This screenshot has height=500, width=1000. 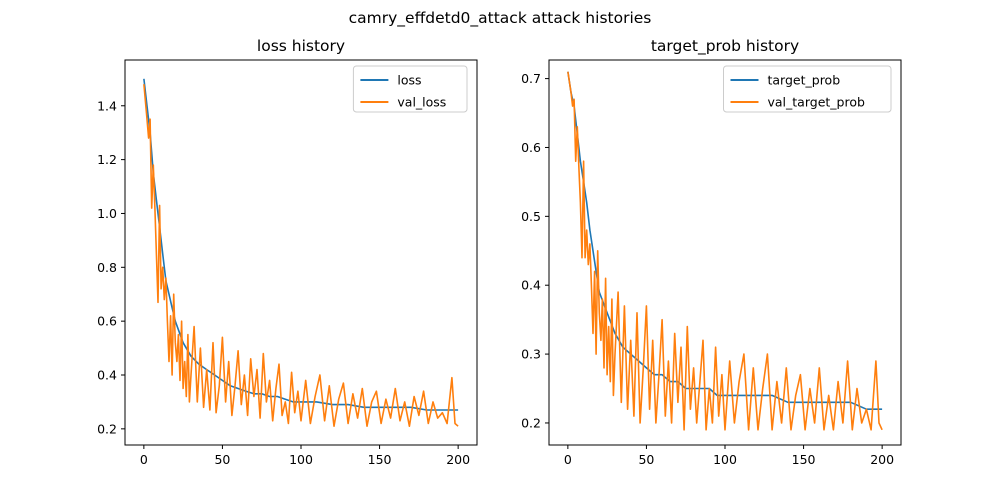 What do you see at coordinates (301, 46) in the screenshot?
I see `chart-title: loss history` at bounding box center [301, 46].